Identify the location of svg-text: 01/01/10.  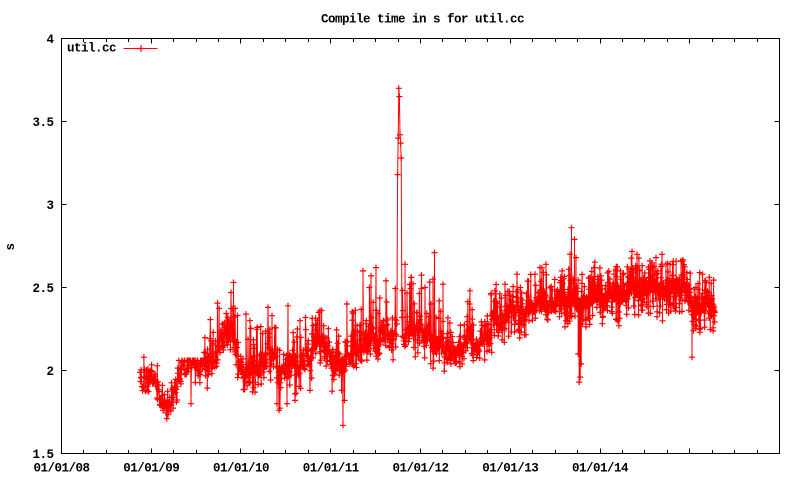
(241, 469).